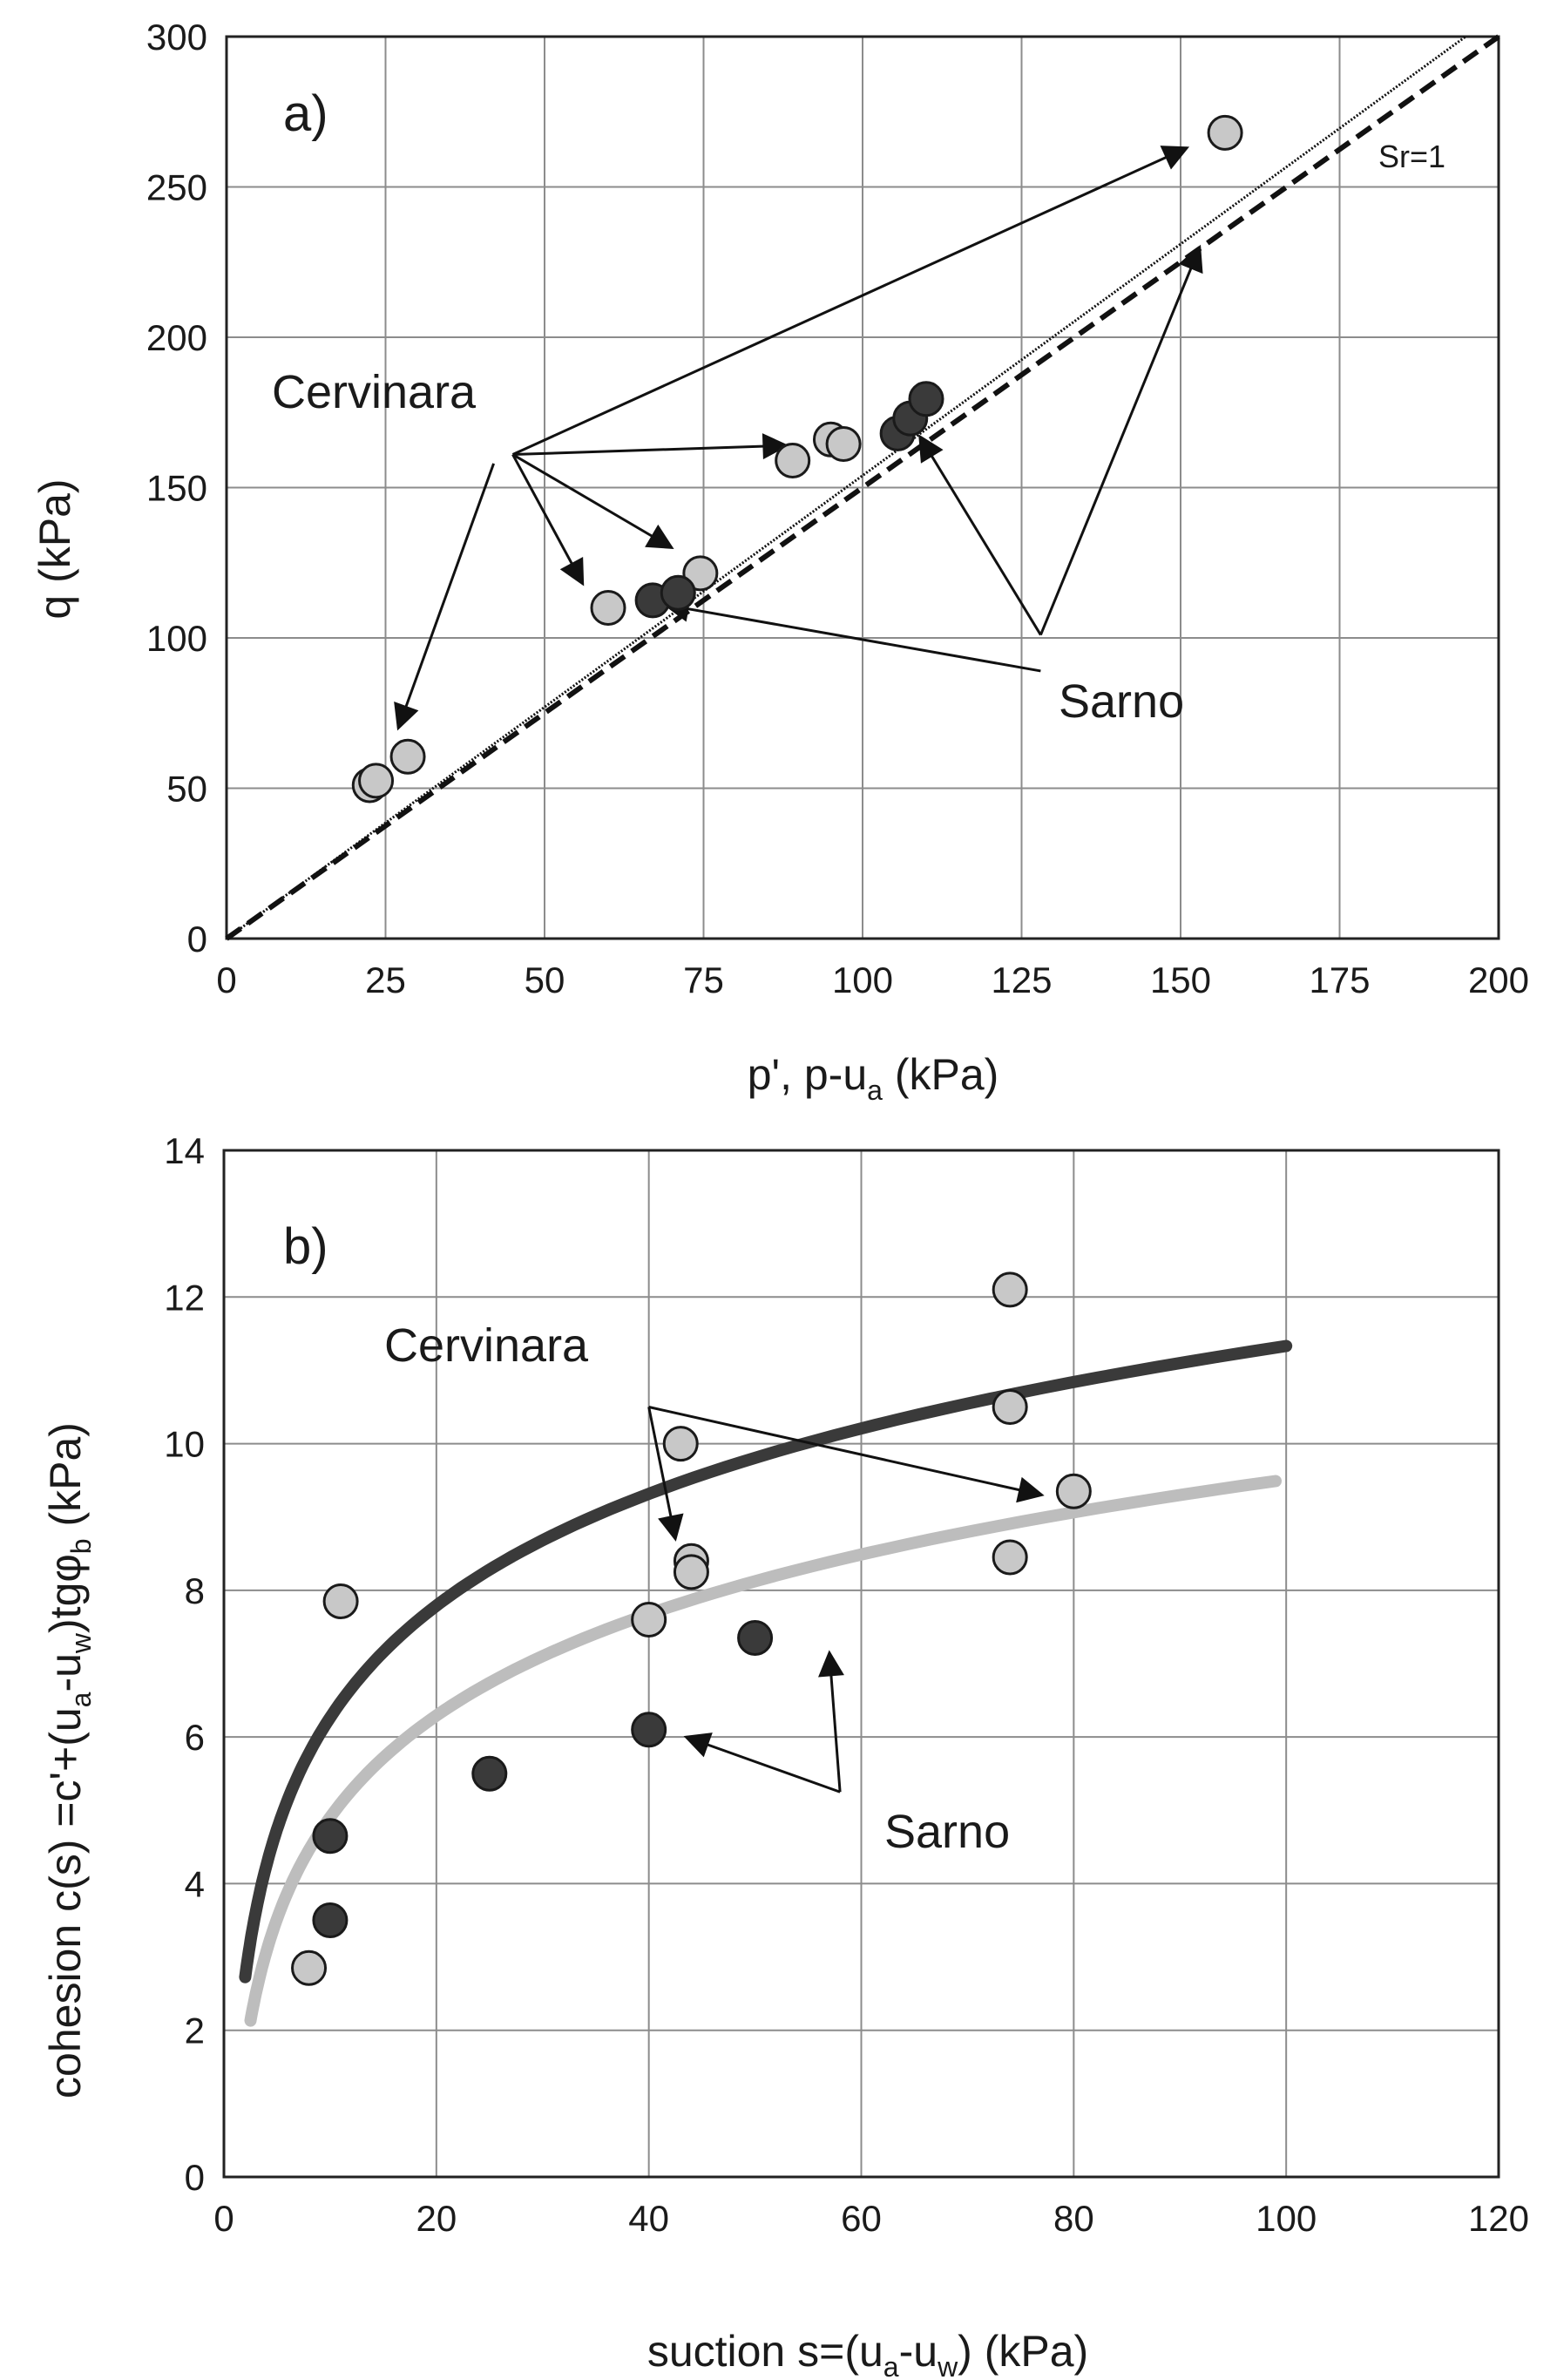 This screenshot has height=2380, width=1557. What do you see at coordinates (1180, 979) in the screenshot?
I see `x-tick-label: 150` at bounding box center [1180, 979].